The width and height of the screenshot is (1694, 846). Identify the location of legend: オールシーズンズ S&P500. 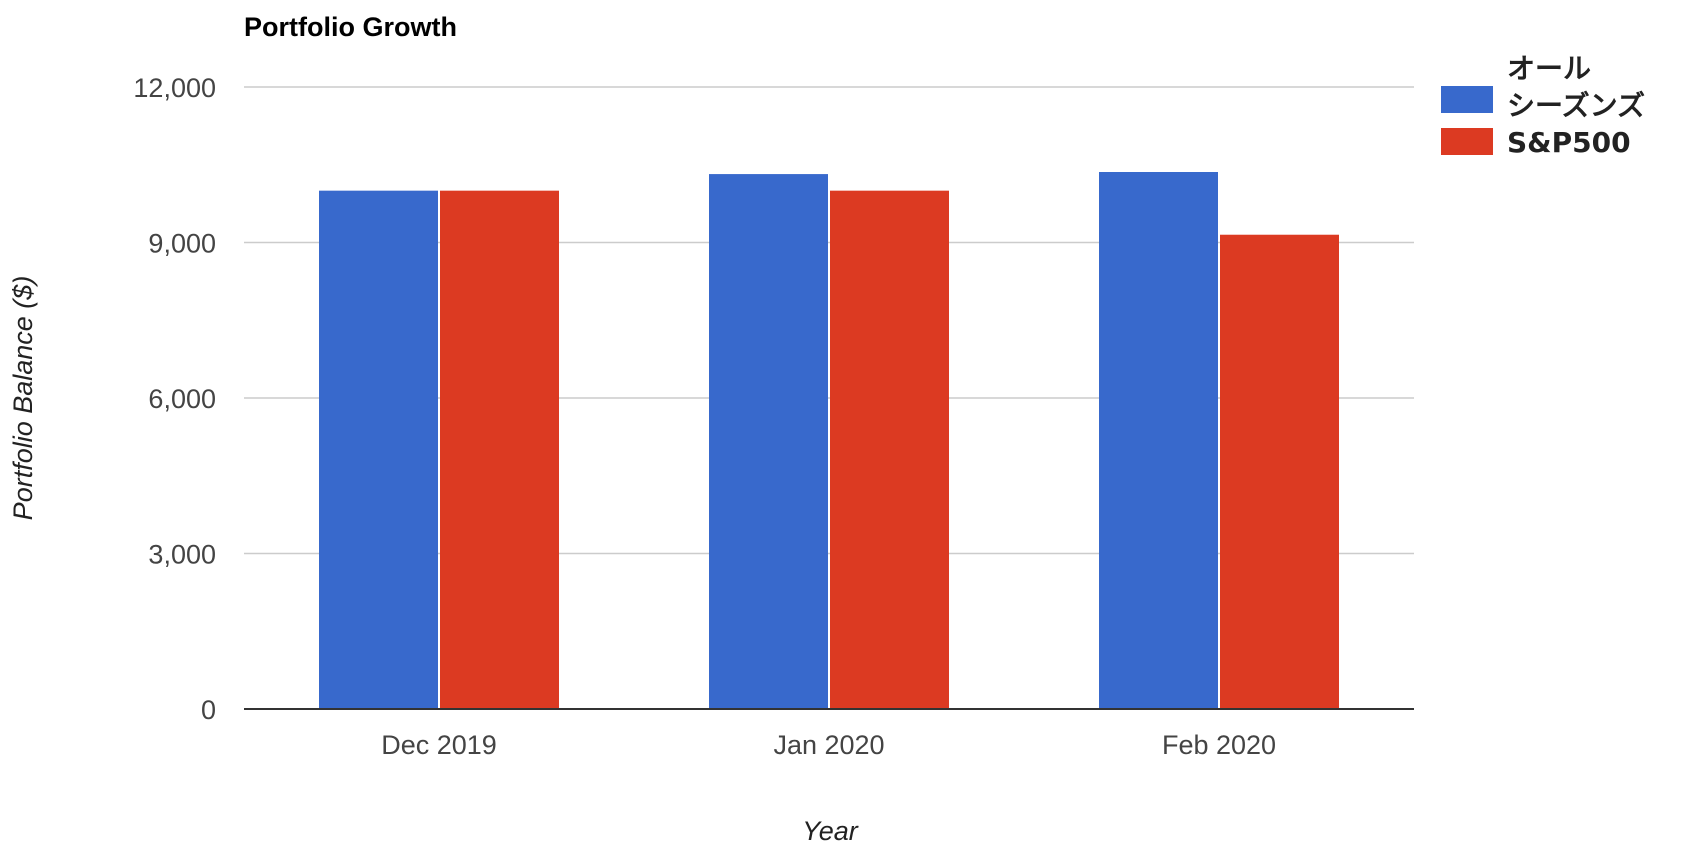
(1543, 105).